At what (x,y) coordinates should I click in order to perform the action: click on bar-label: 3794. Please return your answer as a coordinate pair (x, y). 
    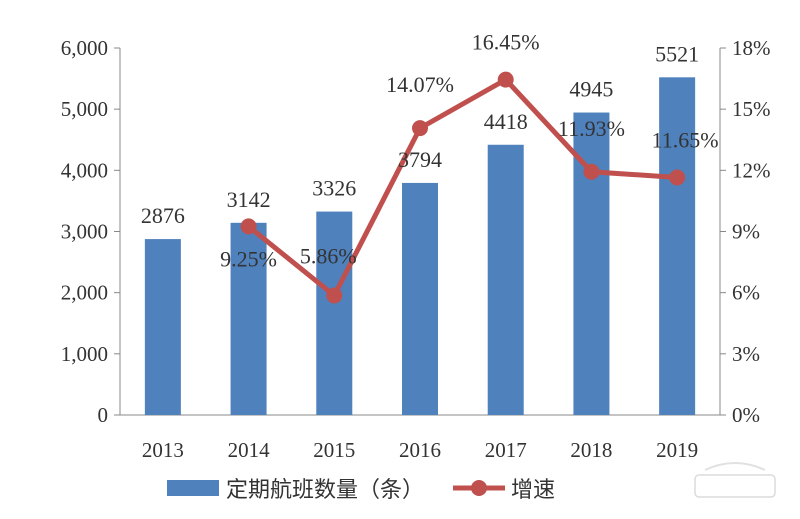
    Looking at the image, I should click on (420, 159).